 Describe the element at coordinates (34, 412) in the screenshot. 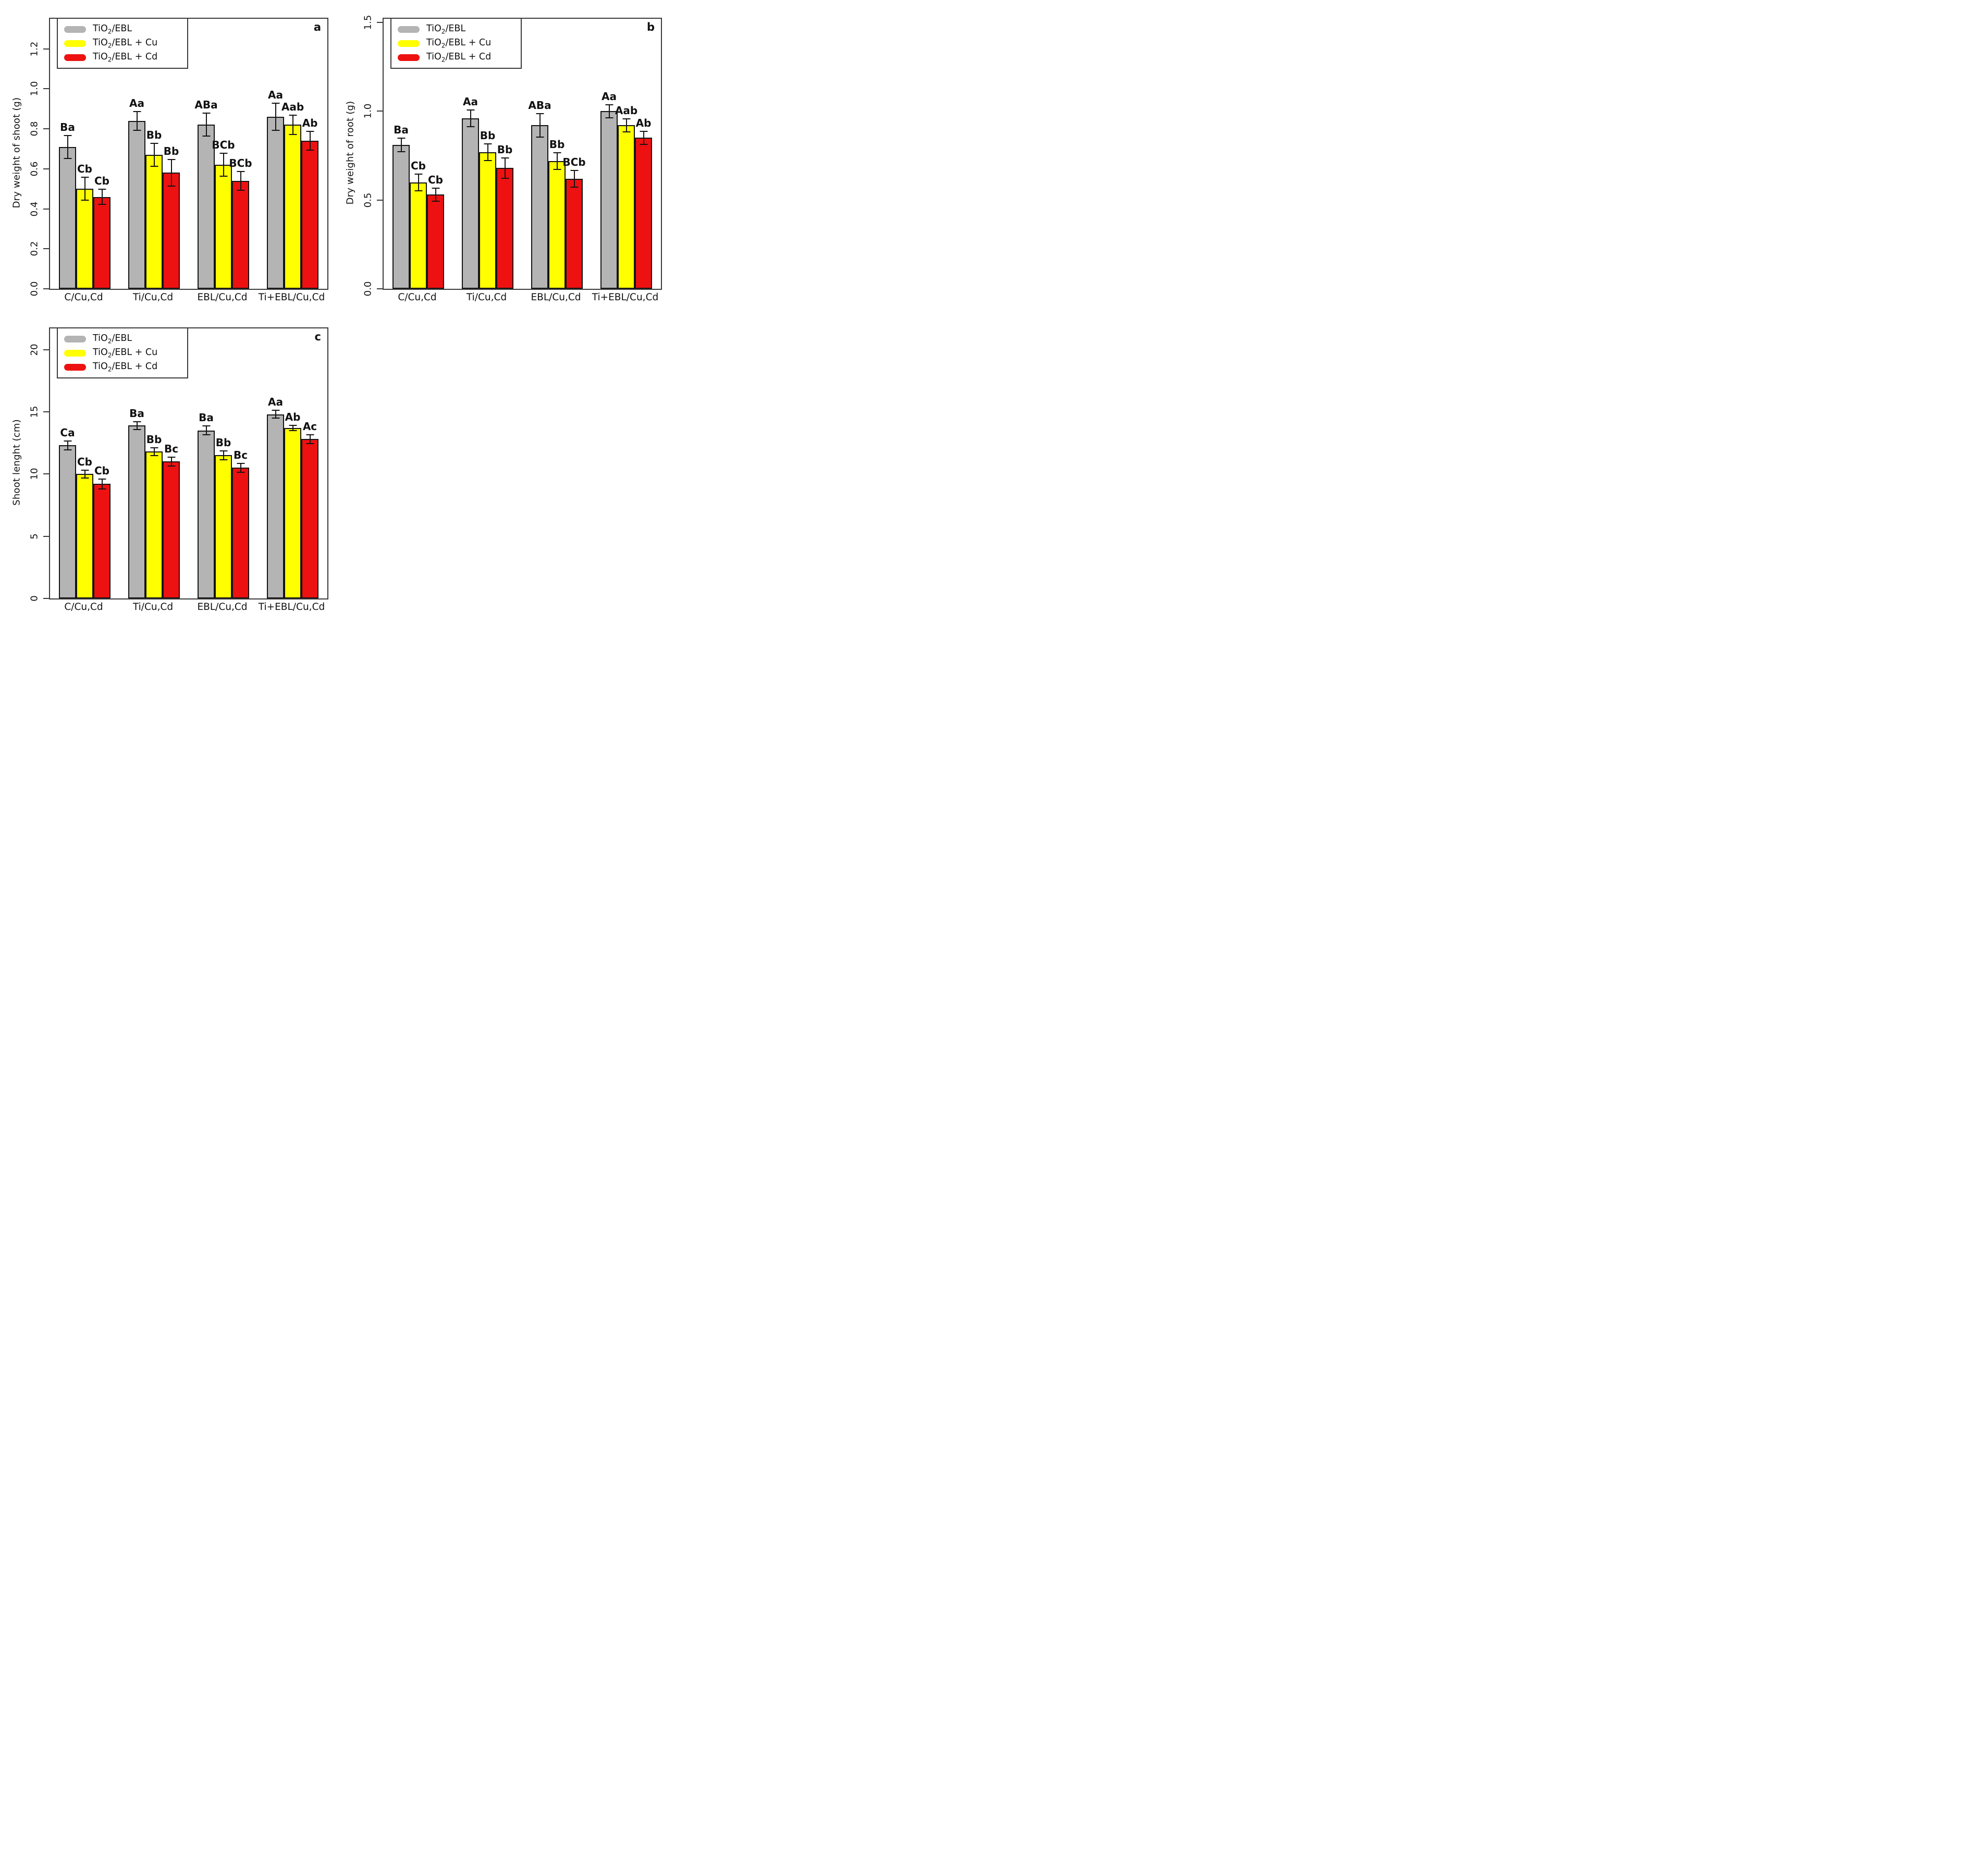

I see `y-tick-label: 15` at that location.